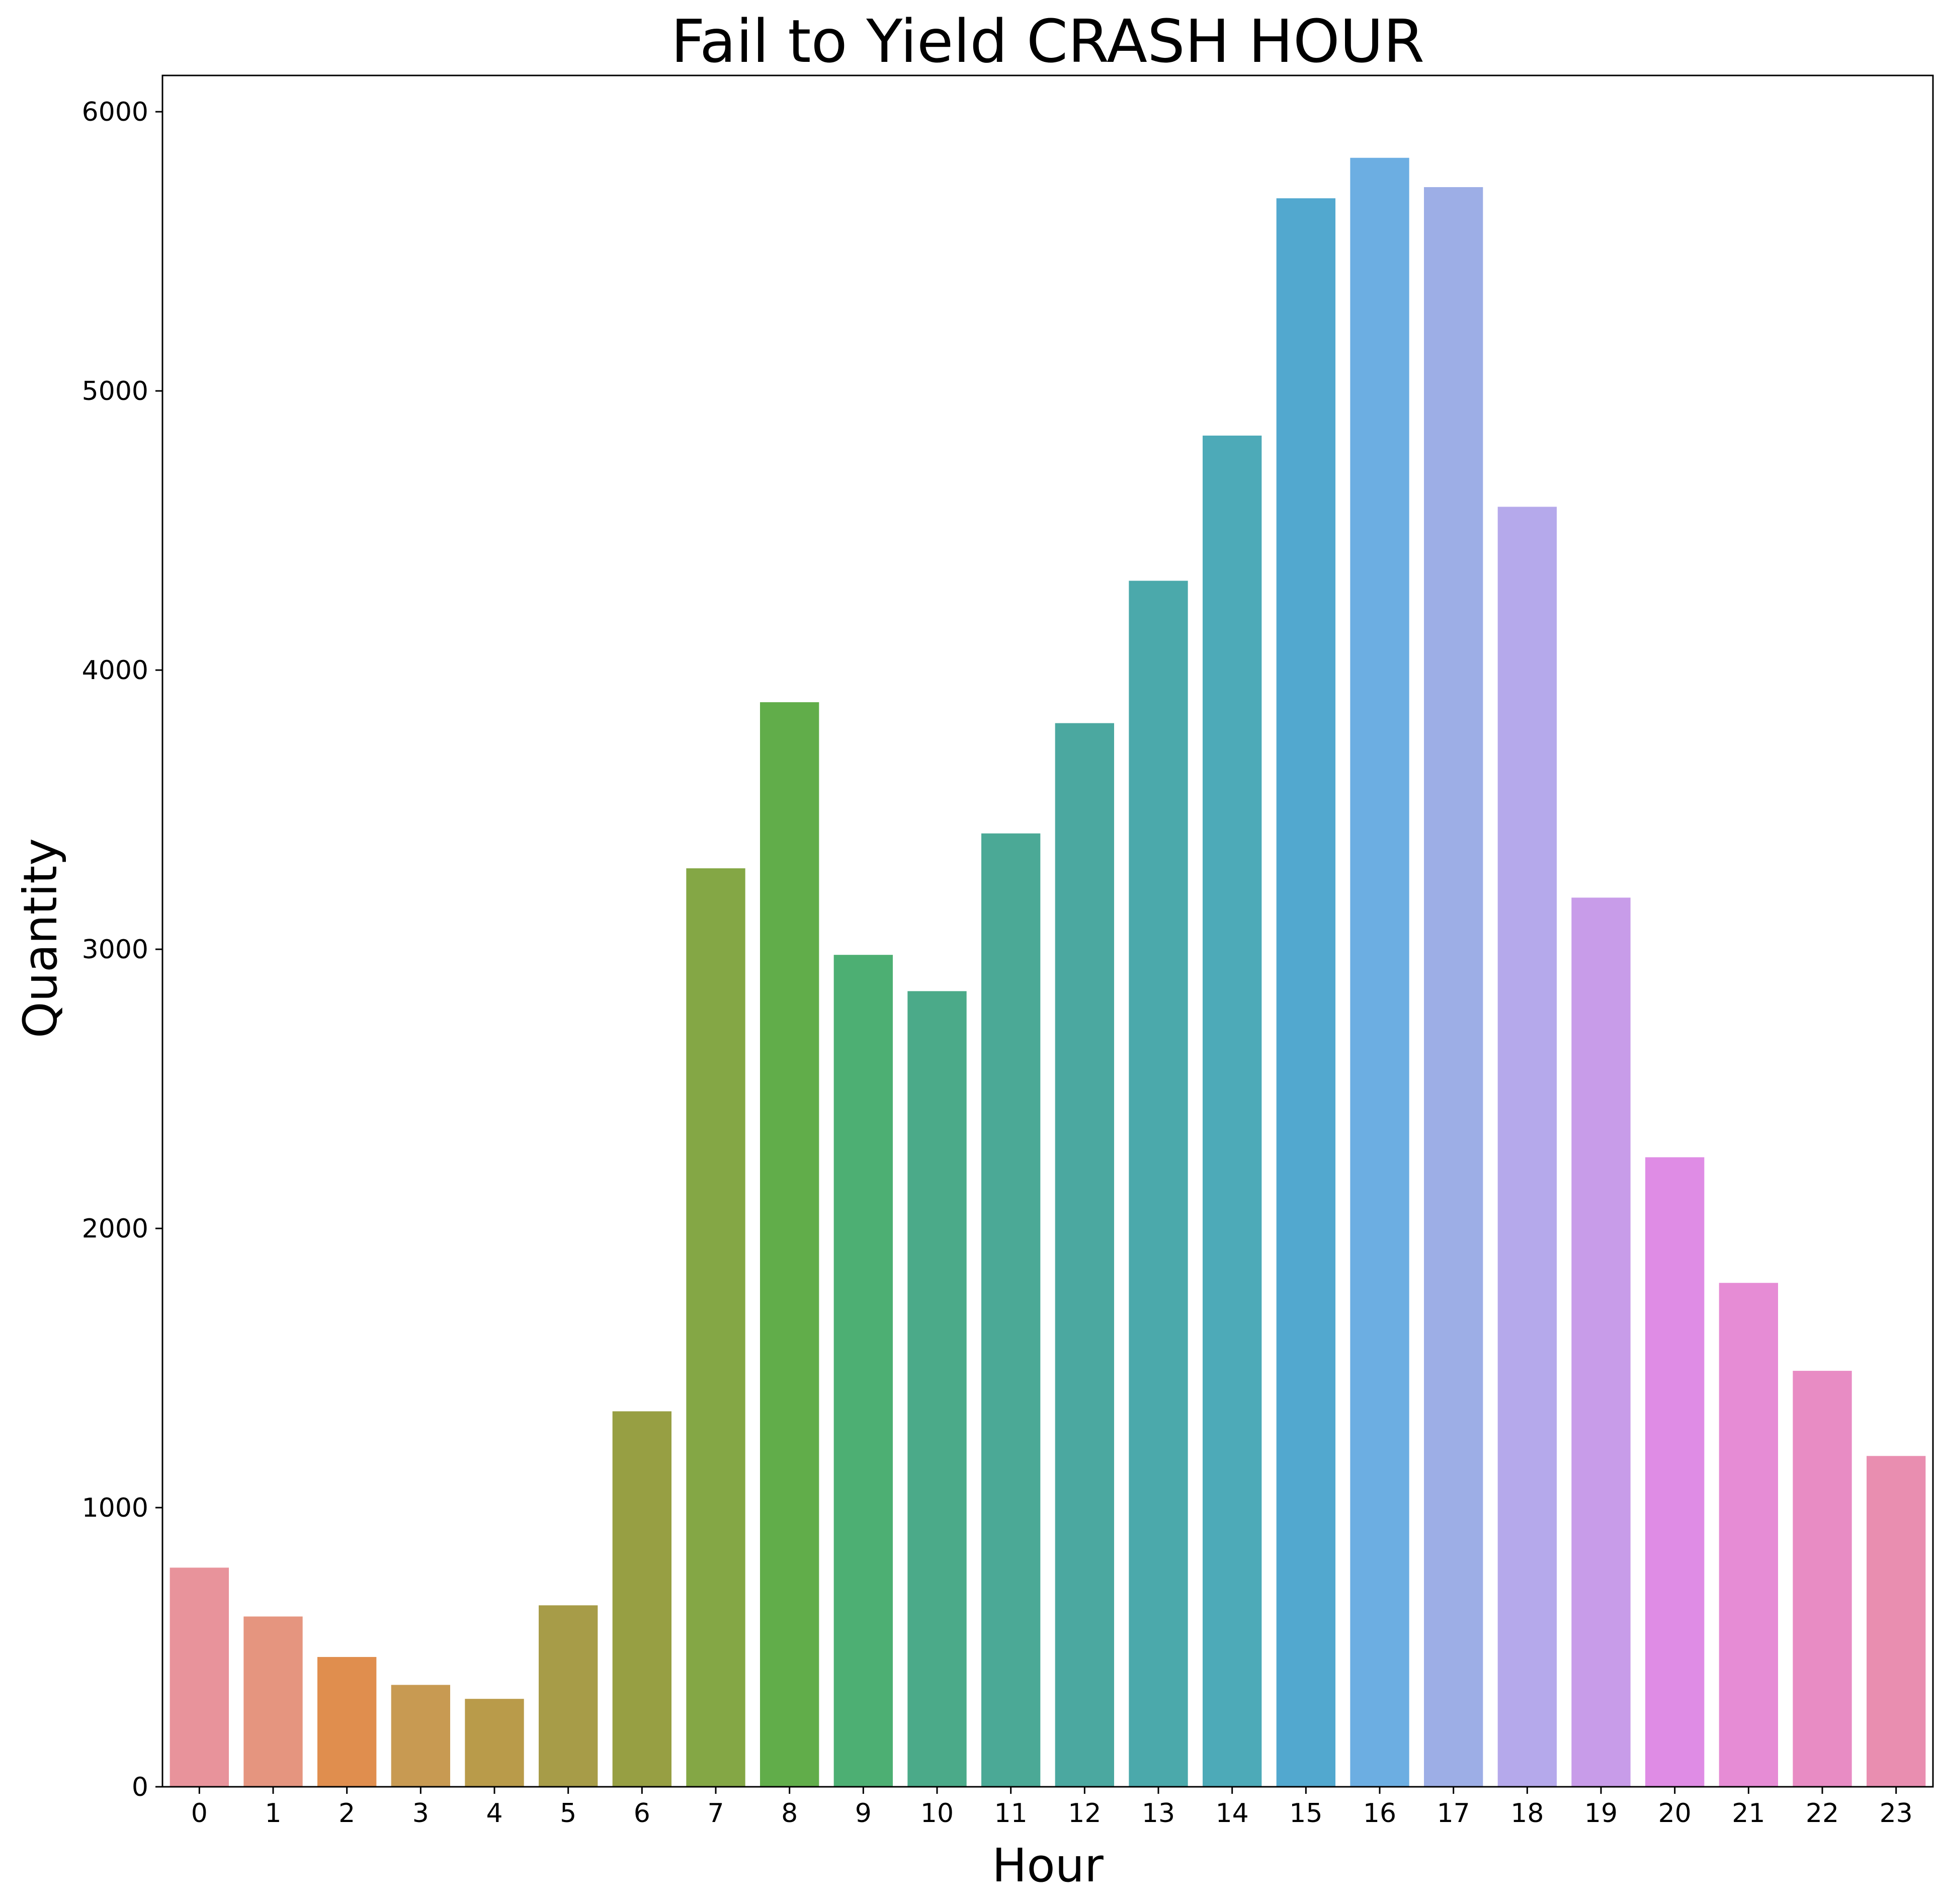 The image size is (1938, 1904). I want to click on x-axis: 0 1 2 3 4 5 6 7 8 9 10 11 12 13 14 15 16 17 18 19 20 21 22 23, so click(1052, 1808).